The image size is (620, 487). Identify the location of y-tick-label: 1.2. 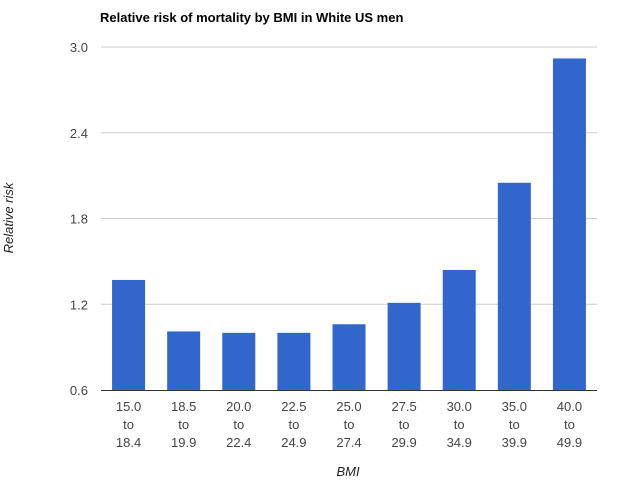
(79, 304).